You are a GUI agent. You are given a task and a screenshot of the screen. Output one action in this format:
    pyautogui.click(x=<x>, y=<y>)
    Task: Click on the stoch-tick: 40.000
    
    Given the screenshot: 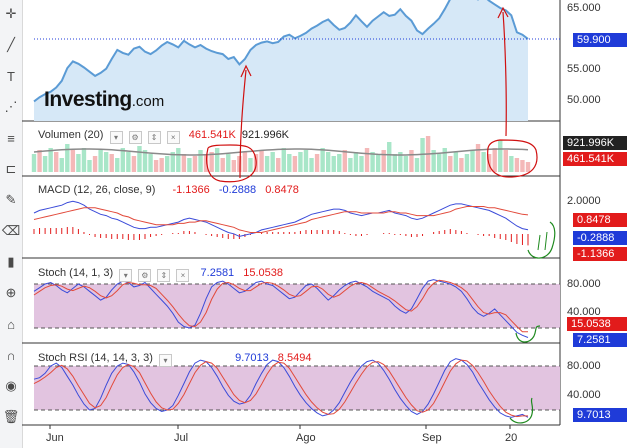 What is the action you would take?
    pyautogui.click(x=584, y=312)
    